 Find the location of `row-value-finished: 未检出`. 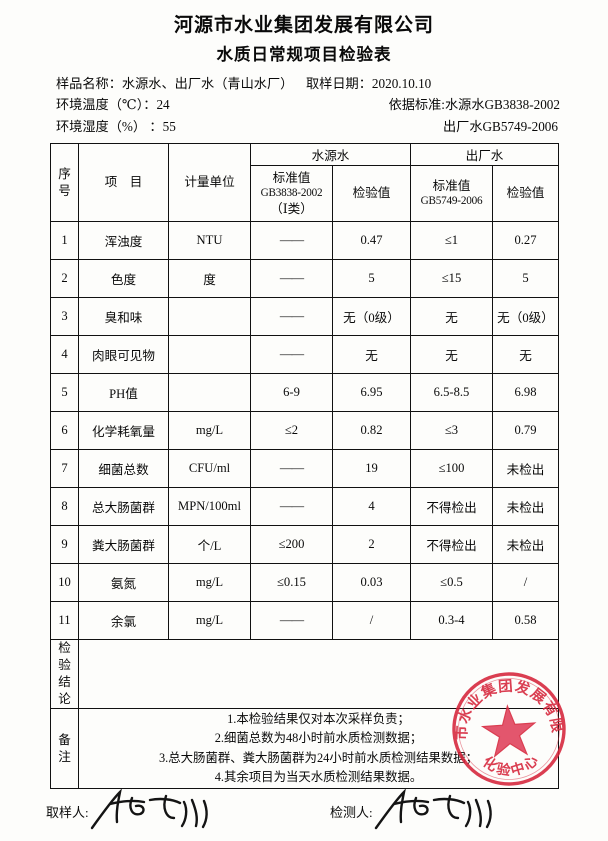

row-value-finished: 未检出 is located at coordinates (525, 545).